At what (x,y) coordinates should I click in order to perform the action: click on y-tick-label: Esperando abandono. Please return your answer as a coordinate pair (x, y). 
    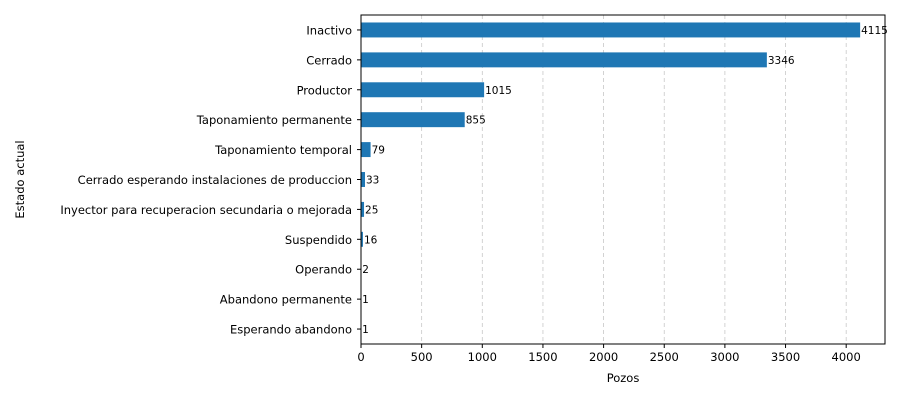
    Looking at the image, I should click on (291, 330).